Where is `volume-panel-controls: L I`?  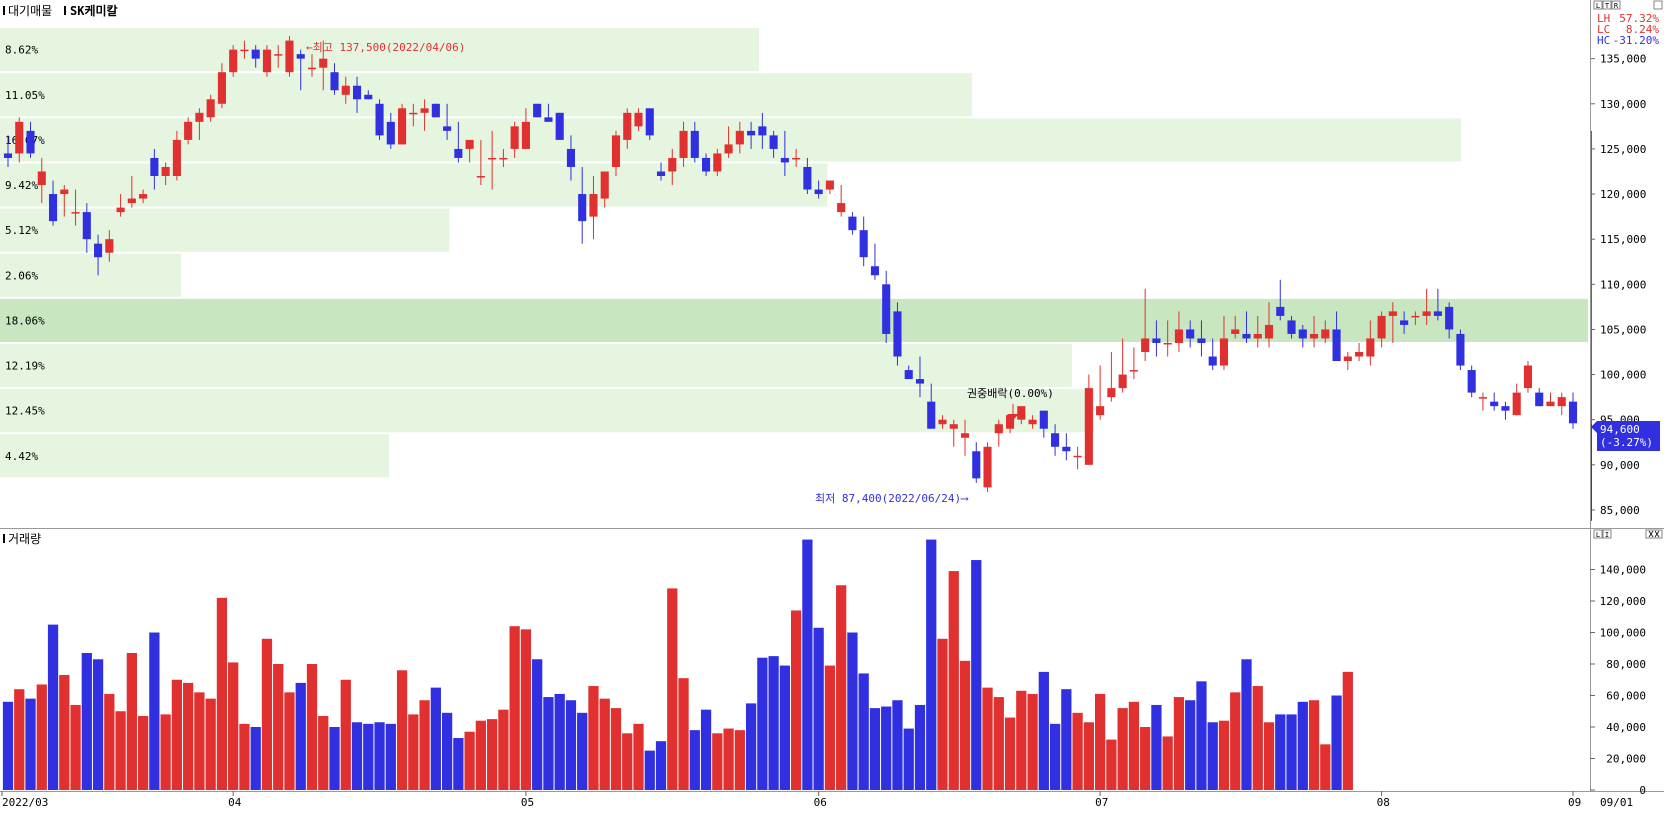
volume-panel-controls: L I is located at coordinates (1628, 534).